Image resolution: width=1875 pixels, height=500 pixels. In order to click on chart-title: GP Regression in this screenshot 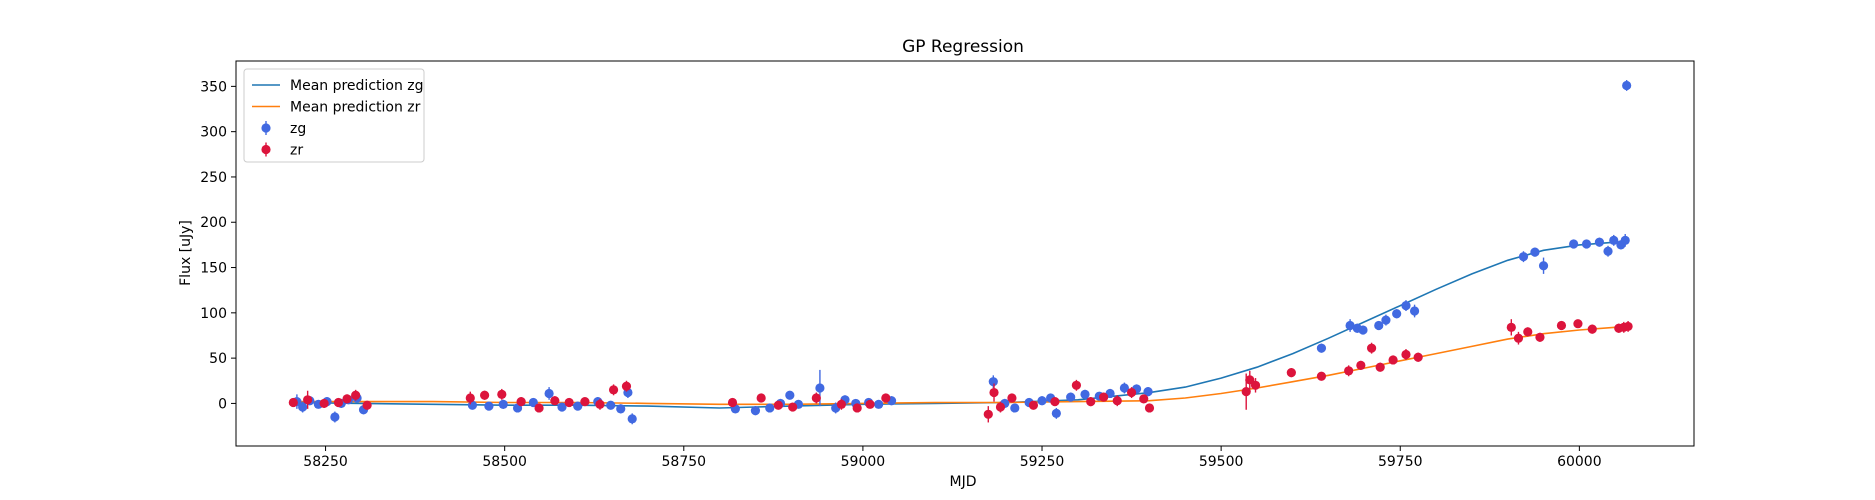, I will do `click(963, 47)`.